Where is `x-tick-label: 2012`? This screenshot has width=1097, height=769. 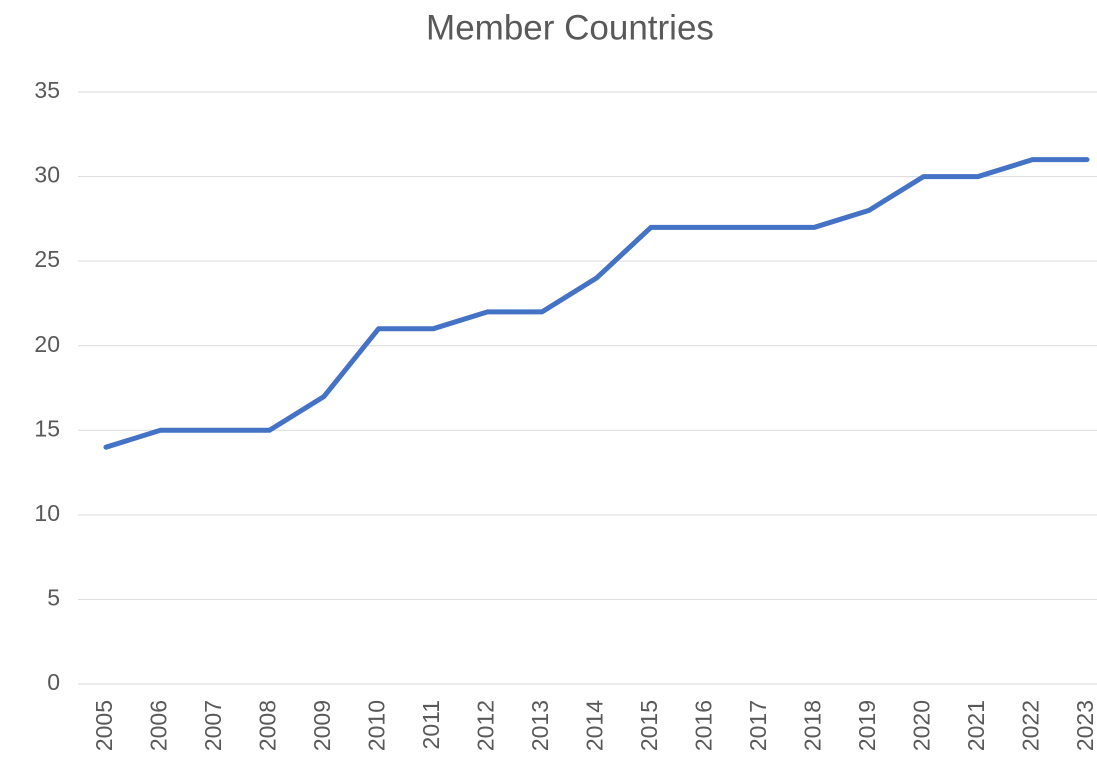
x-tick-label: 2012 is located at coordinates (486, 725).